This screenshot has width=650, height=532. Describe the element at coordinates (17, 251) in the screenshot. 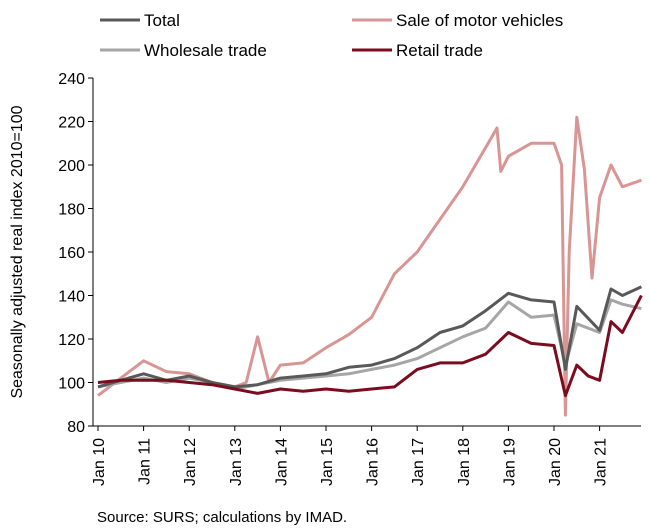

I see `y-axis-title: Seasonally adjusted real index 2010=100` at that location.